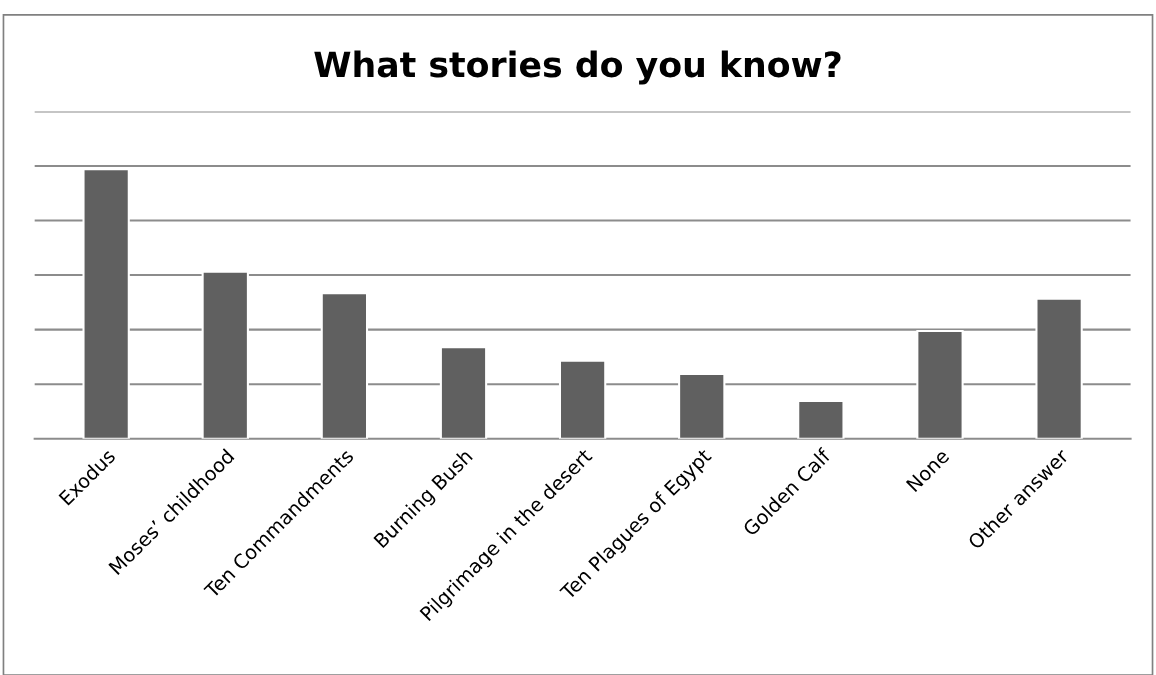  Describe the element at coordinates (577, 67) in the screenshot. I see `chart-title: What stories do you know?` at that location.